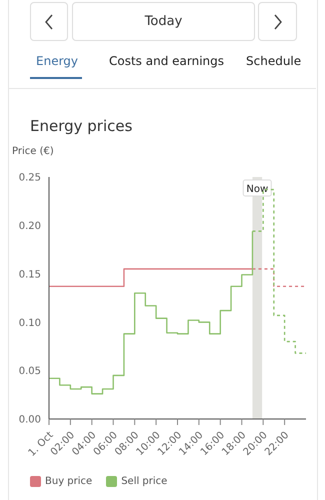 The image size is (325, 500). I want to click on y-tick-label: 0.00, so click(29, 420).